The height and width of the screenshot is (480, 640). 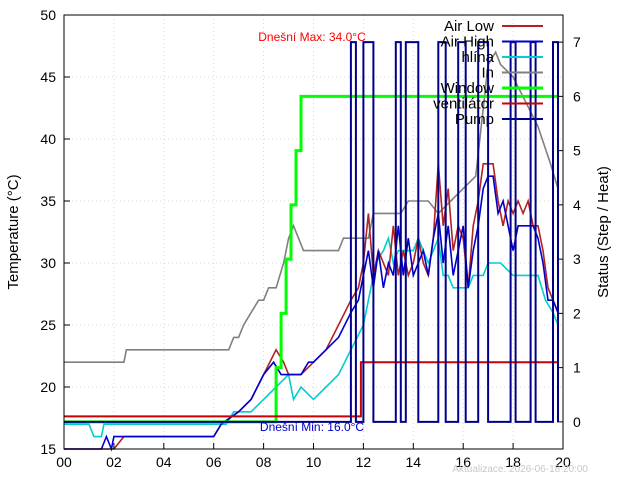 What do you see at coordinates (477, 57) in the screenshot?
I see `legend-label: hlína` at bounding box center [477, 57].